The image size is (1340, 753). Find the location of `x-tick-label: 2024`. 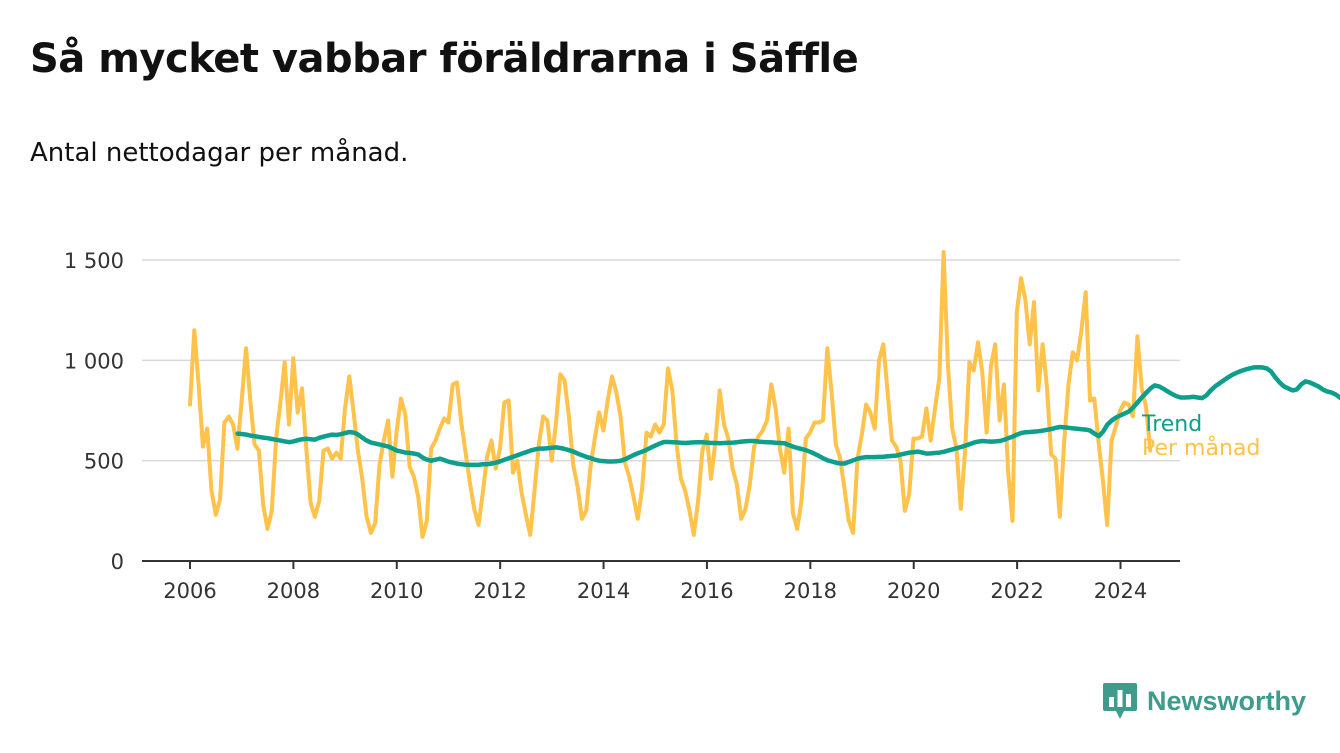

x-tick-label: 2024 is located at coordinates (1120, 591).